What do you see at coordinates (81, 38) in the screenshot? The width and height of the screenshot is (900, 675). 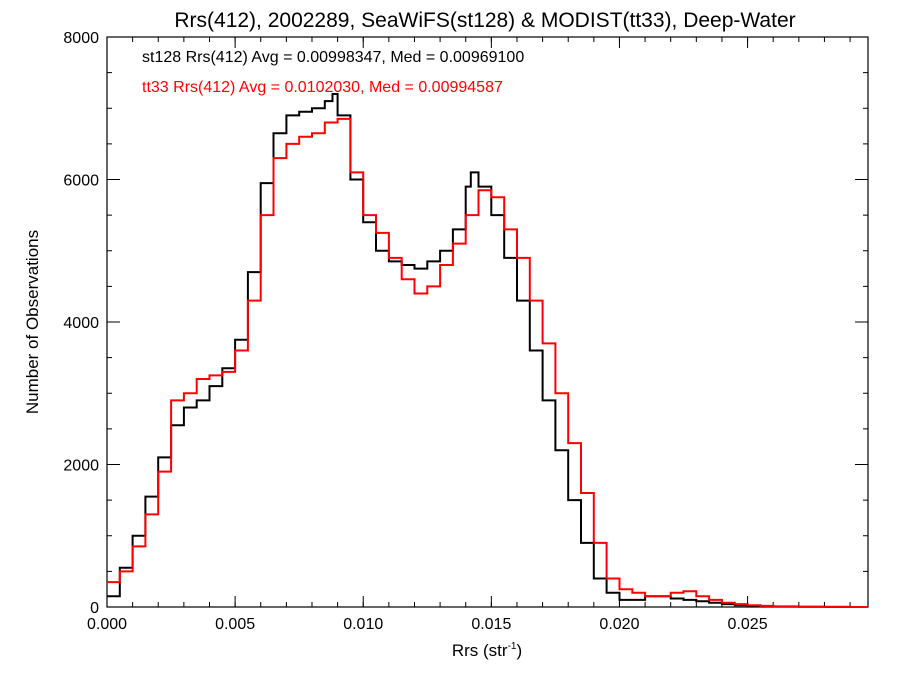 I see `y-tick-label: 8000` at bounding box center [81, 38].